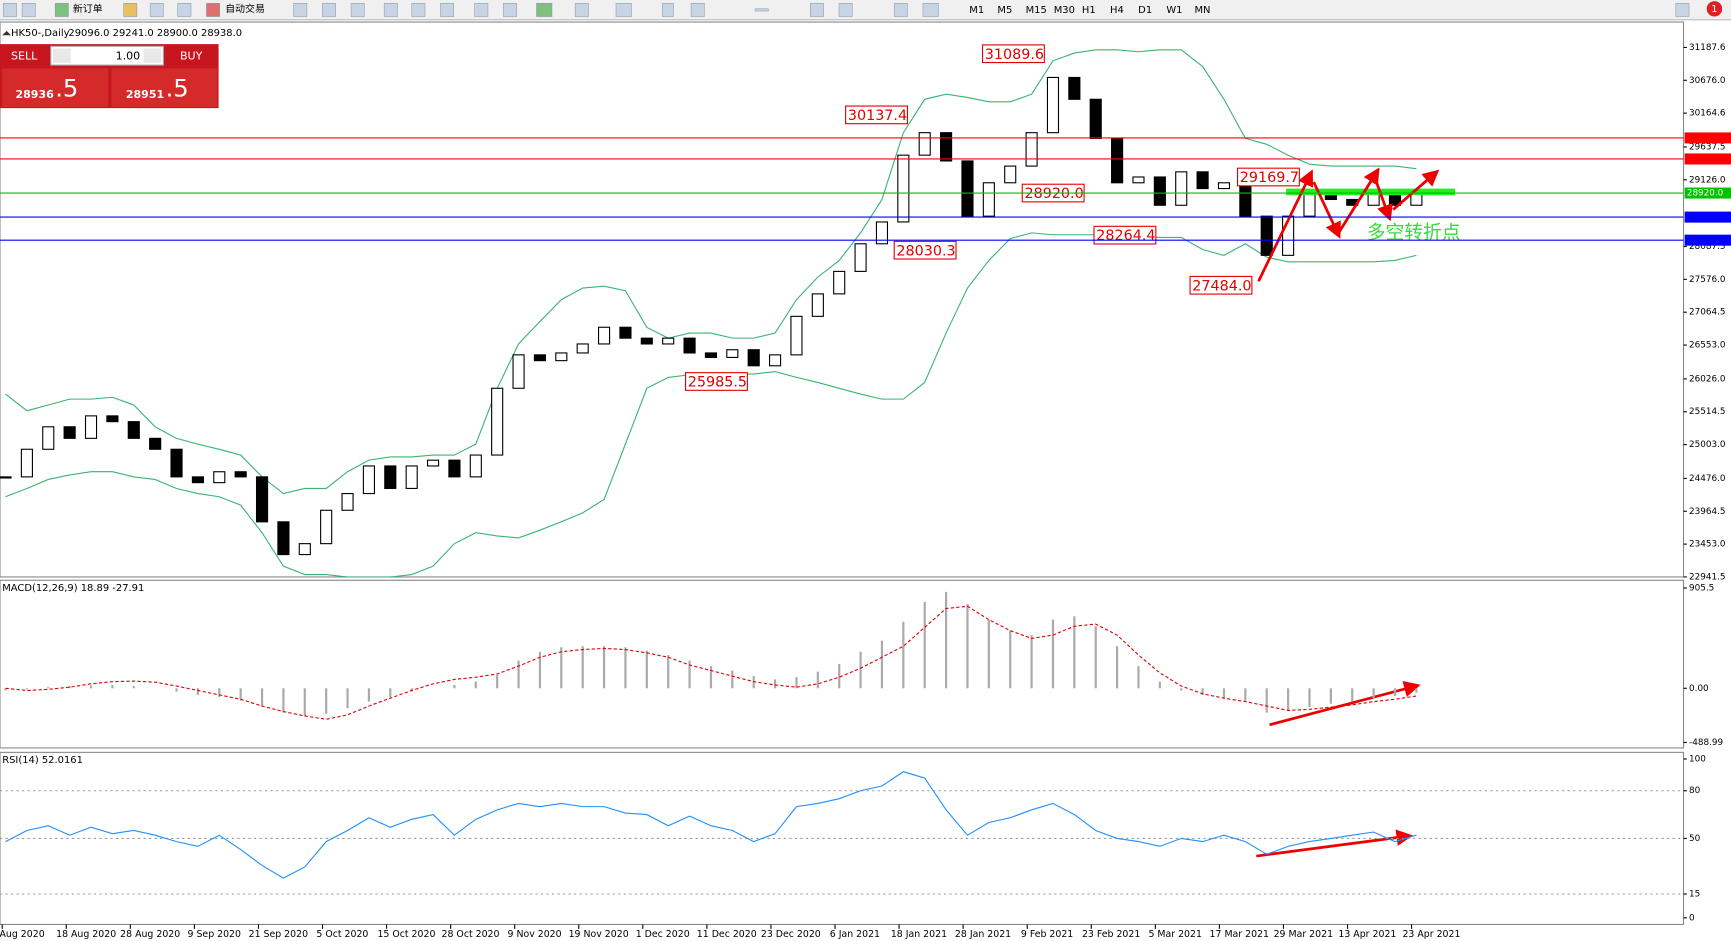  I want to click on y-tick-label: 29637.5, so click(1707, 147).